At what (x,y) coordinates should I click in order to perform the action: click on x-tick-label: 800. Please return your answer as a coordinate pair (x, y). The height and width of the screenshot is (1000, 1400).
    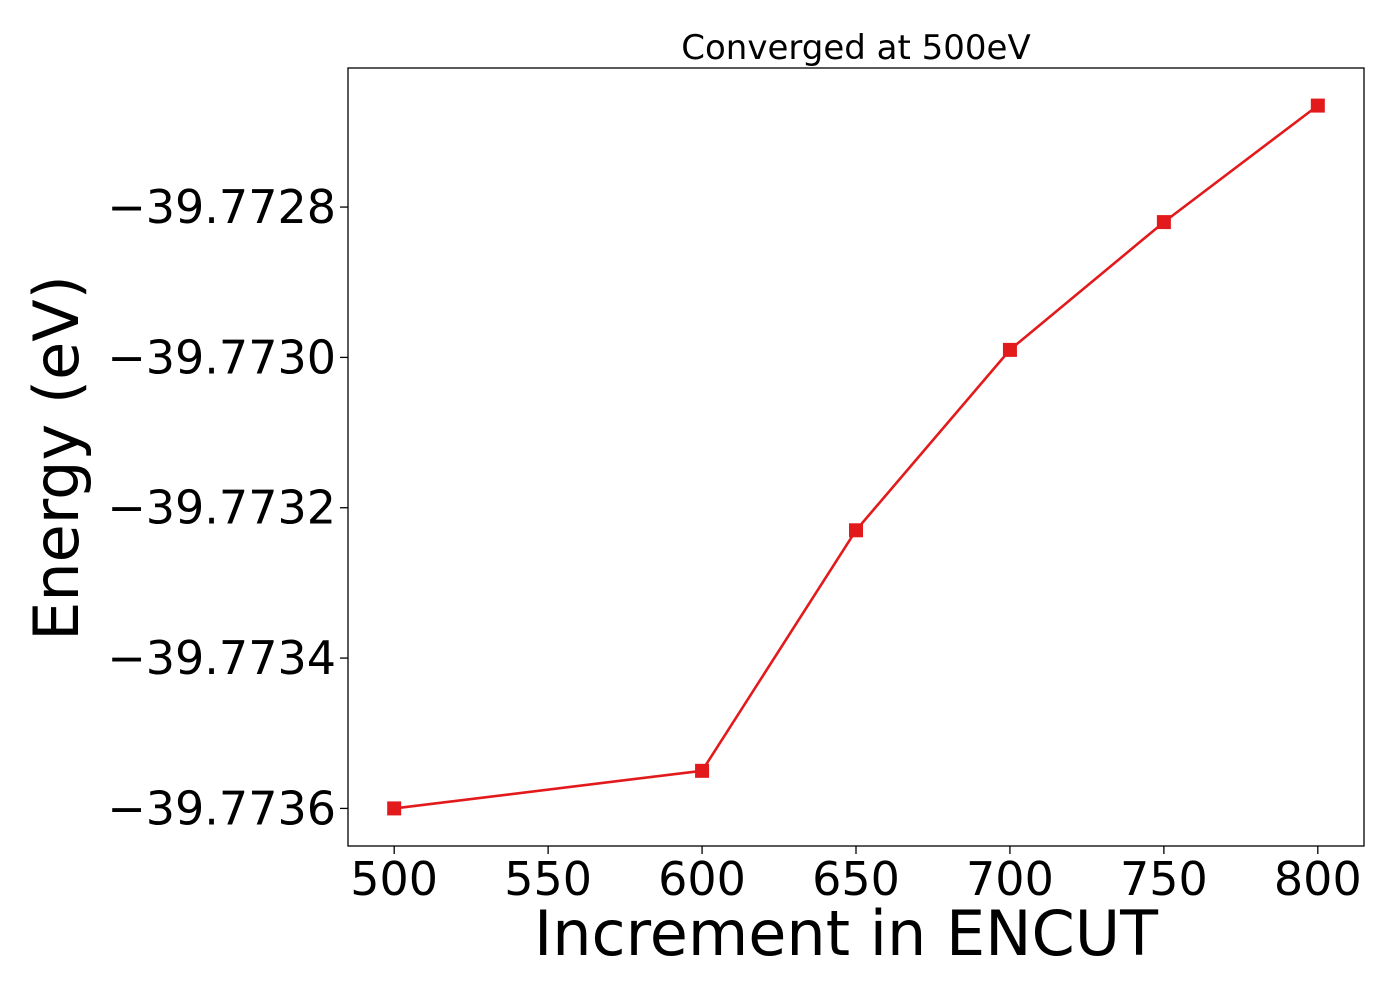
    Looking at the image, I should click on (1318, 879).